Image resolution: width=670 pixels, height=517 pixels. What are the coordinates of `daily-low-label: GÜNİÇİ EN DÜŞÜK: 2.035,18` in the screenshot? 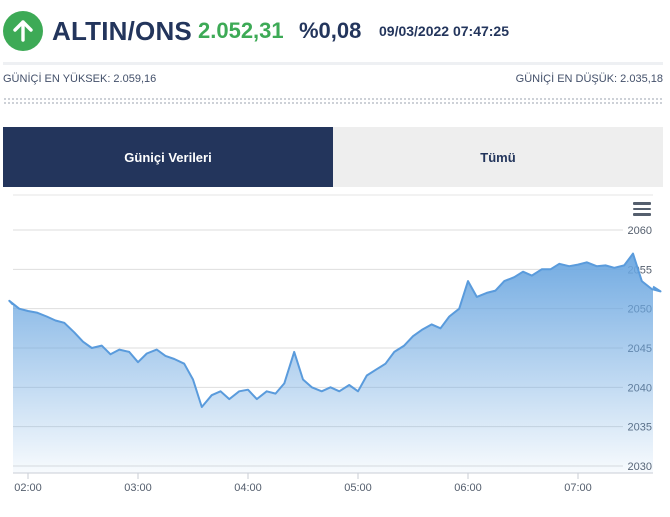 It's located at (589, 79).